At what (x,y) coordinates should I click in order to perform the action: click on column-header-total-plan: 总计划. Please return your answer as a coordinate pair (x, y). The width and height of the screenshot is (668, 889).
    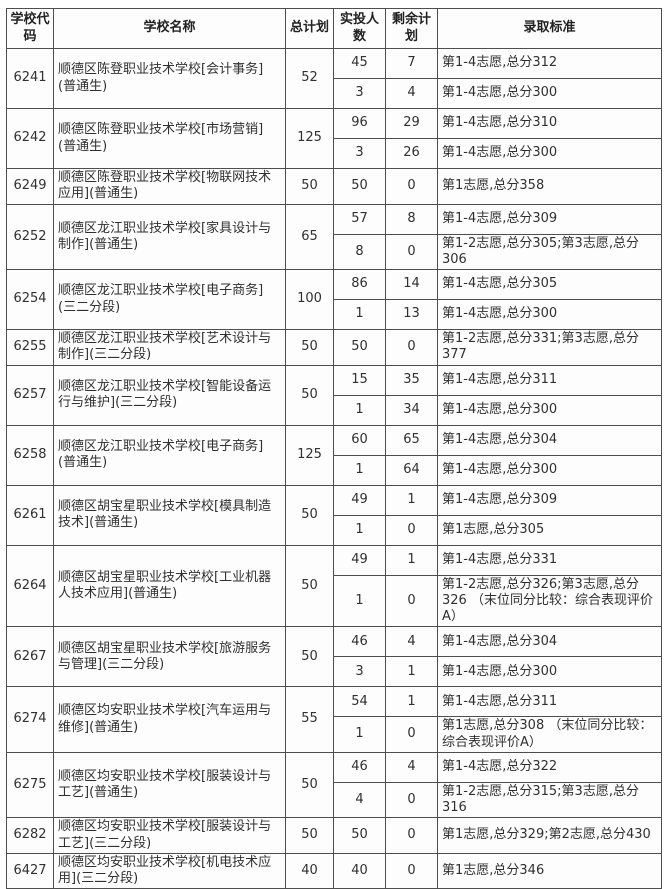
    Looking at the image, I should click on (309, 28).